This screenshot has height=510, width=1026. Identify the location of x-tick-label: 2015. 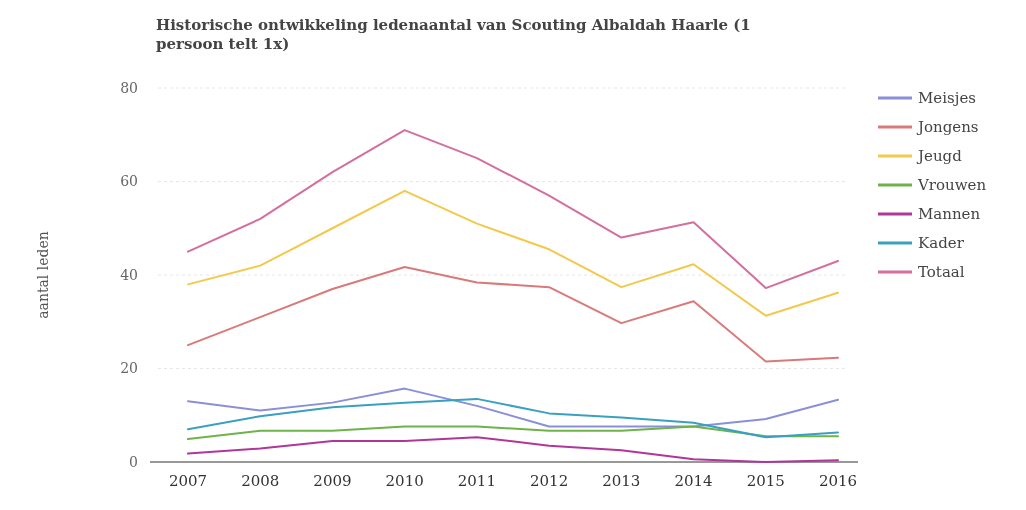
(765, 481).